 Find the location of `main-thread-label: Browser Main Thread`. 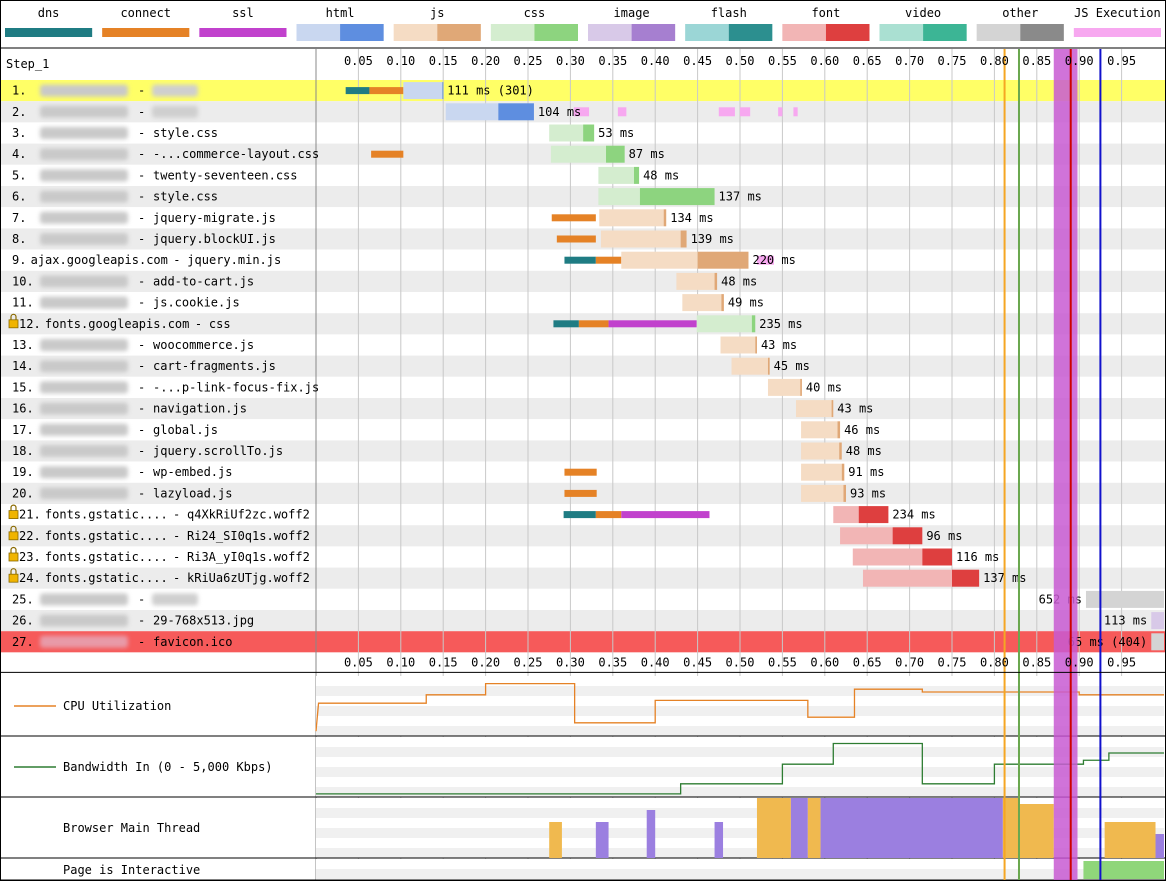

main-thread-label: Browser Main Thread is located at coordinates (131, 828).